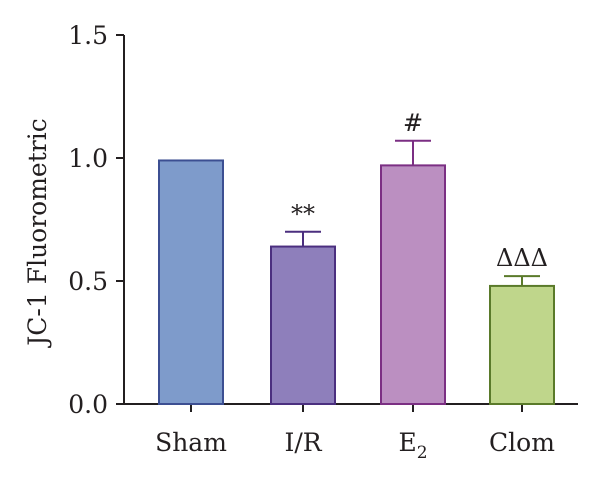  Describe the element at coordinates (413, 123) in the screenshot. I see `significance-marker: #` at that location.